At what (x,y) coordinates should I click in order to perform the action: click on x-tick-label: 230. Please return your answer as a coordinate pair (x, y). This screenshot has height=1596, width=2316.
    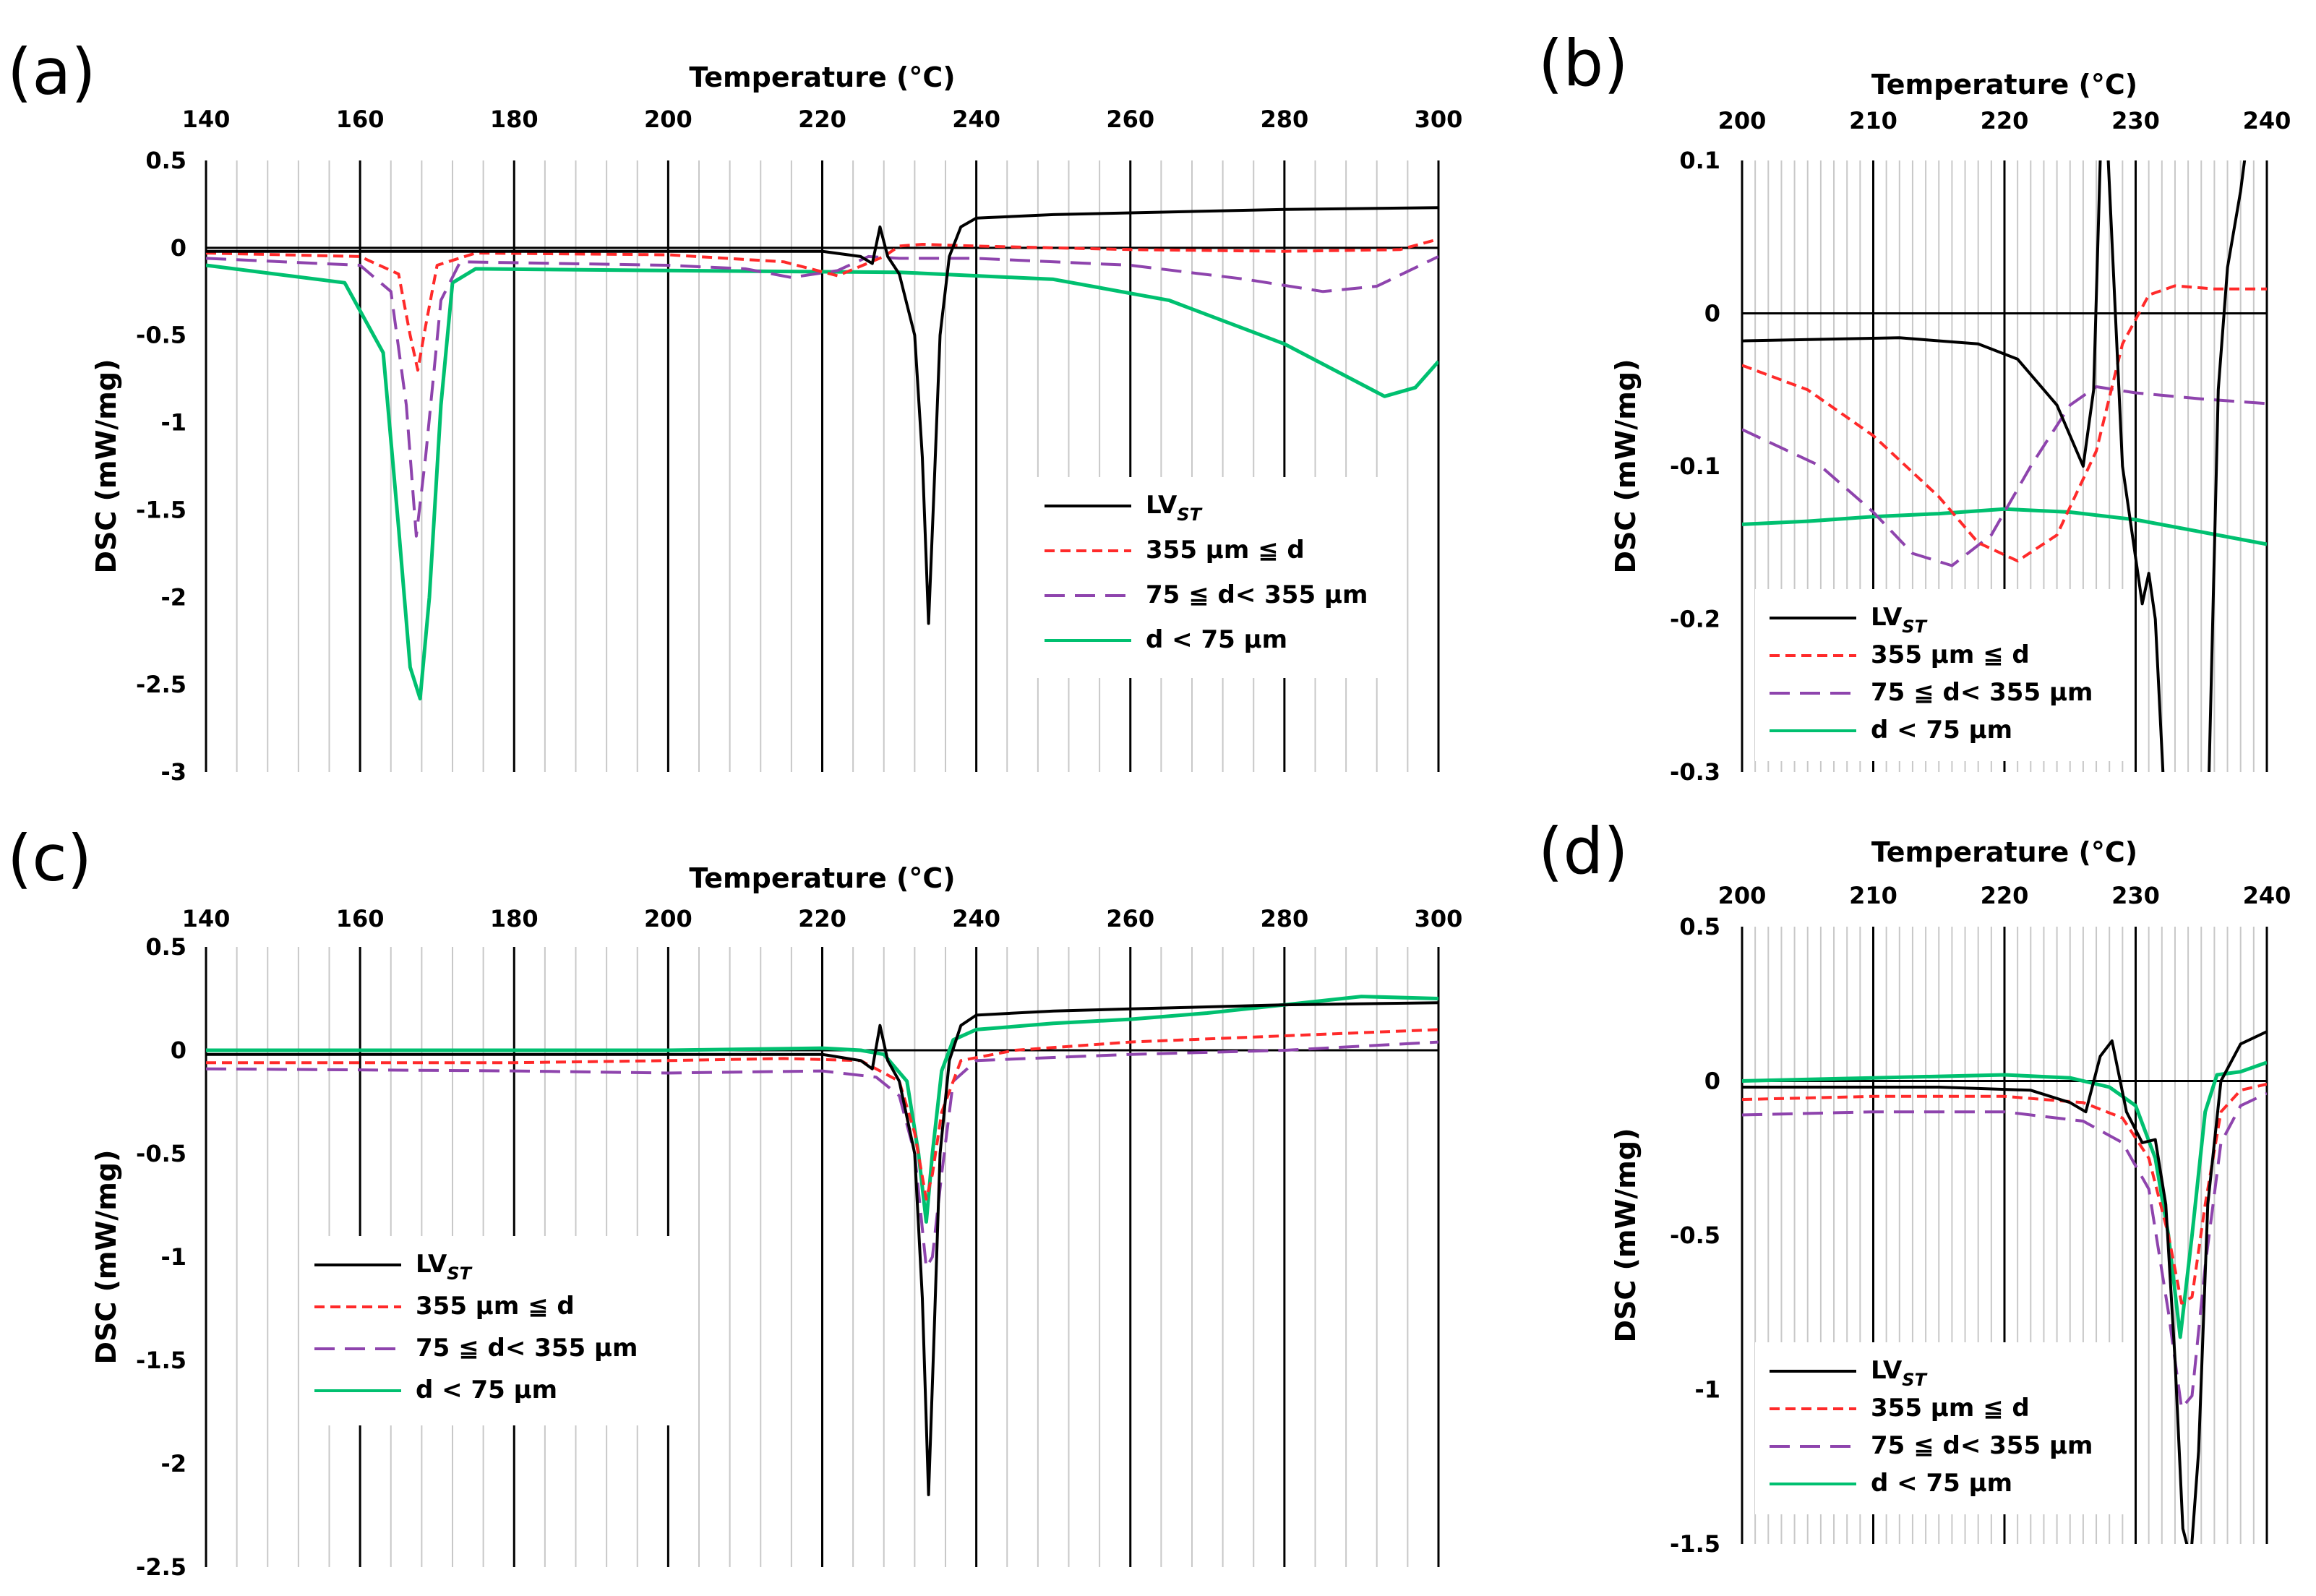
    Looking at the image, I should click on (2135, 895).